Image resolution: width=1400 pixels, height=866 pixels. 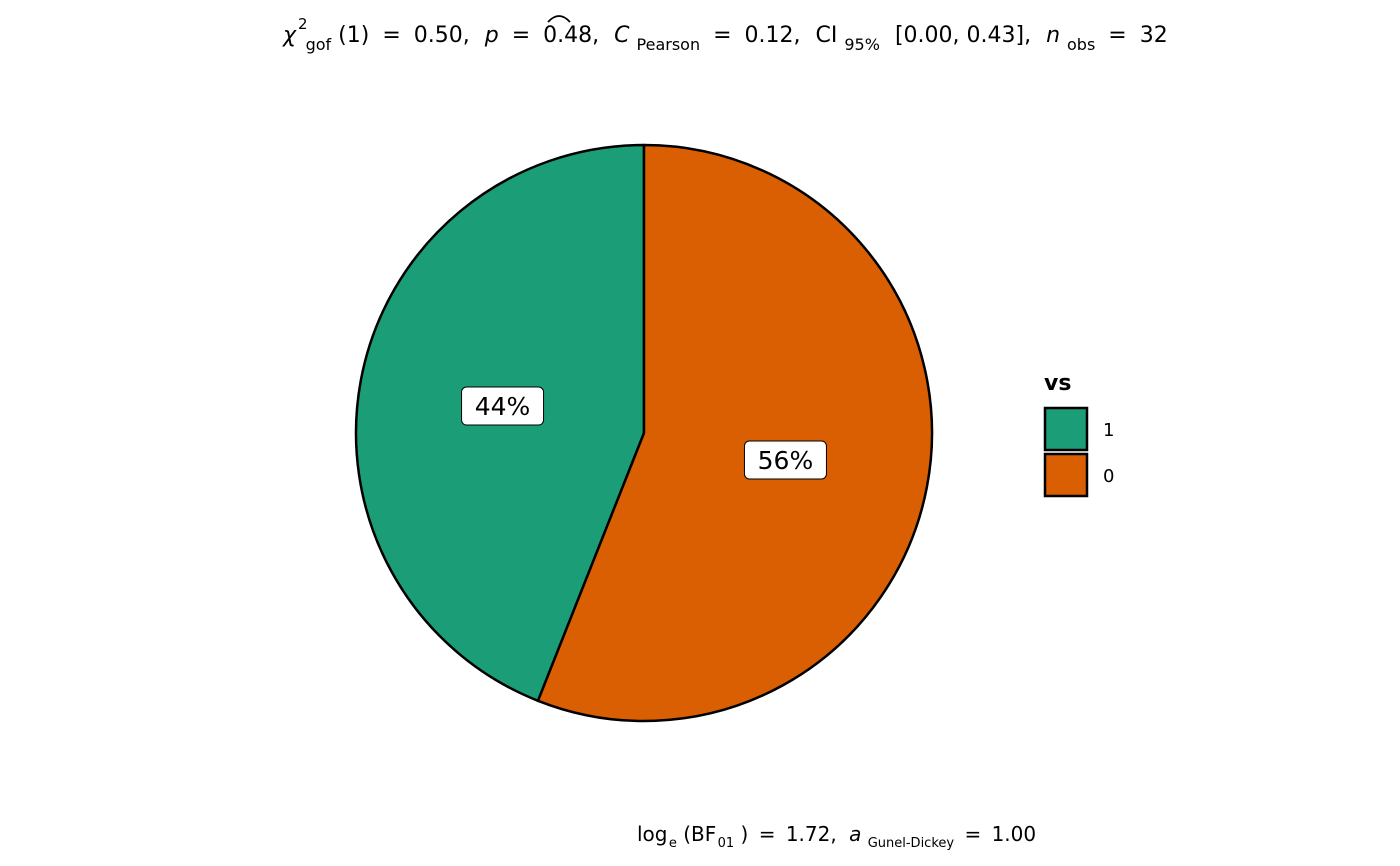 What do you see at coordinates (491, 35) in the screenshot?
I see `p-symbol: p` at bounding box center [491, 35].